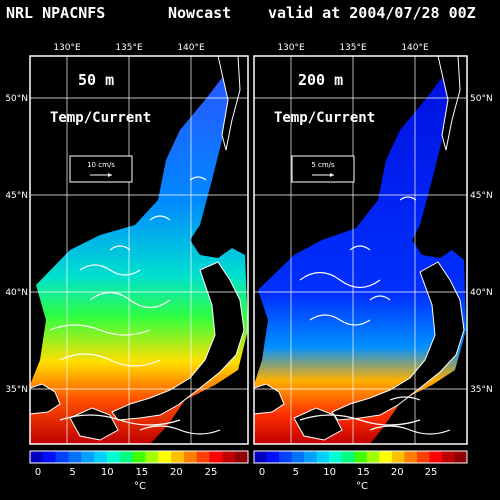 The height and width of the screenshot is (500, 500). Describe the element at coordinates (126, 472) in the screenshot. I see `colorbar-ticks-left: 0 5 10 15 20 25` at that location.